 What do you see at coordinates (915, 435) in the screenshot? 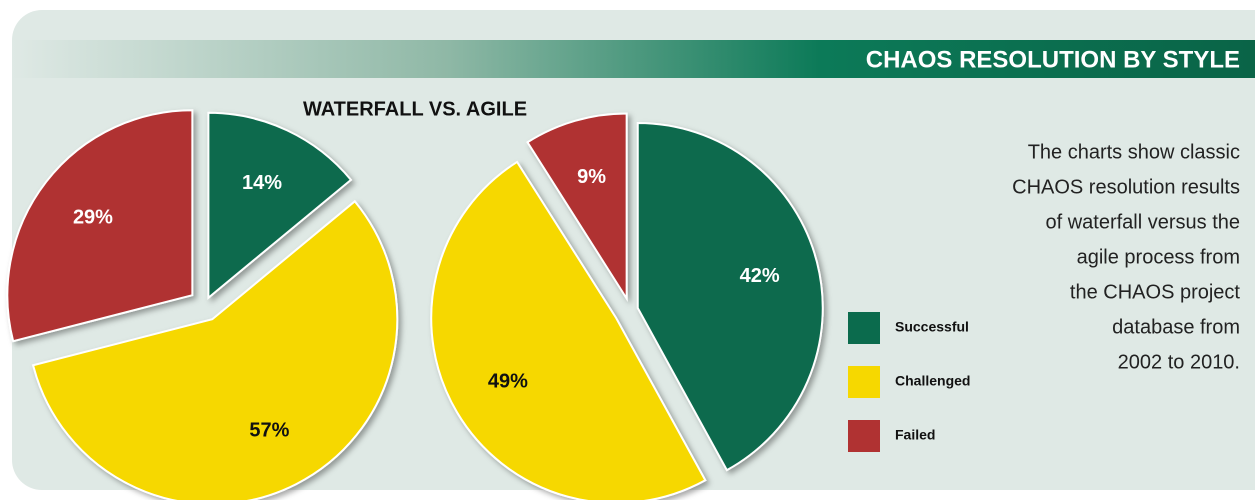
I see `legend-label: Failed` at bounding box center [915, 435].